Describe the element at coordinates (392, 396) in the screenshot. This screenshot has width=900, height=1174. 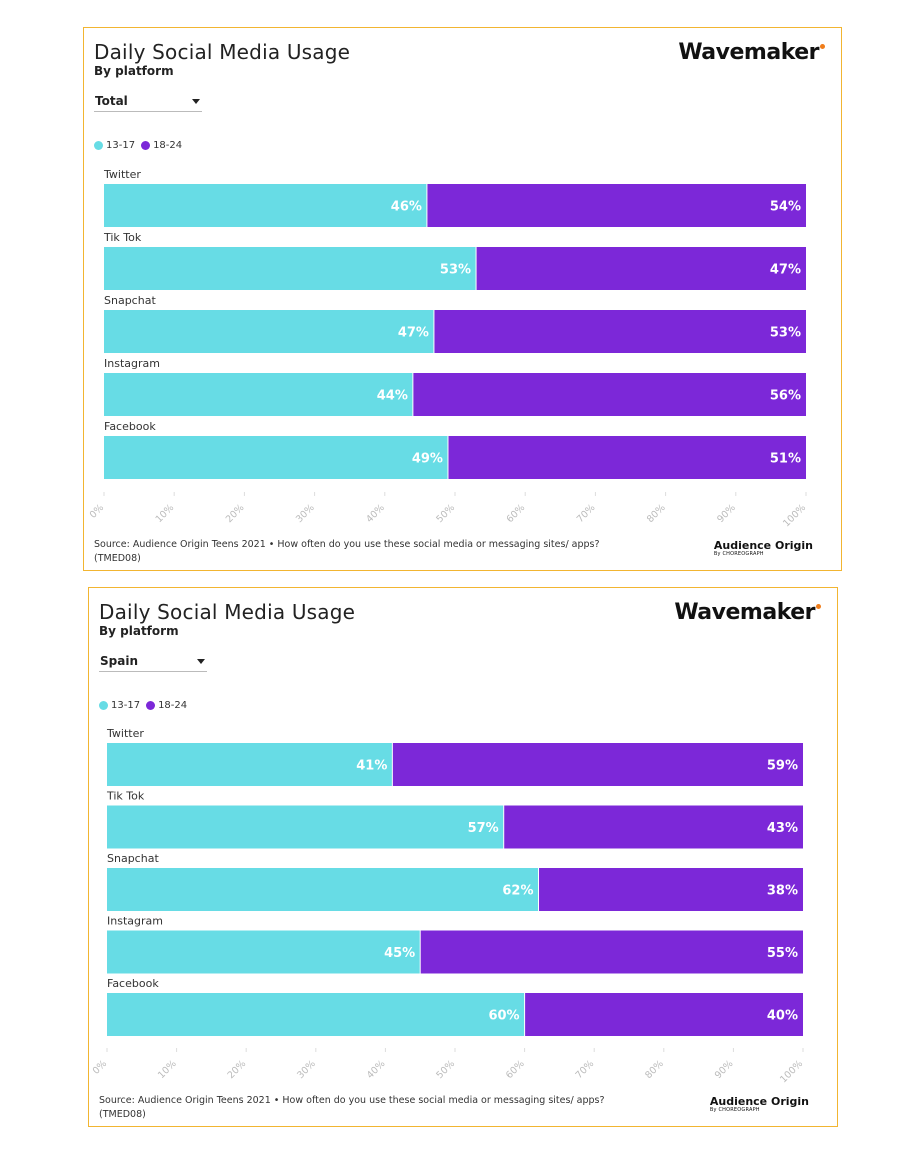
I see `data-label: 44%` at that location.